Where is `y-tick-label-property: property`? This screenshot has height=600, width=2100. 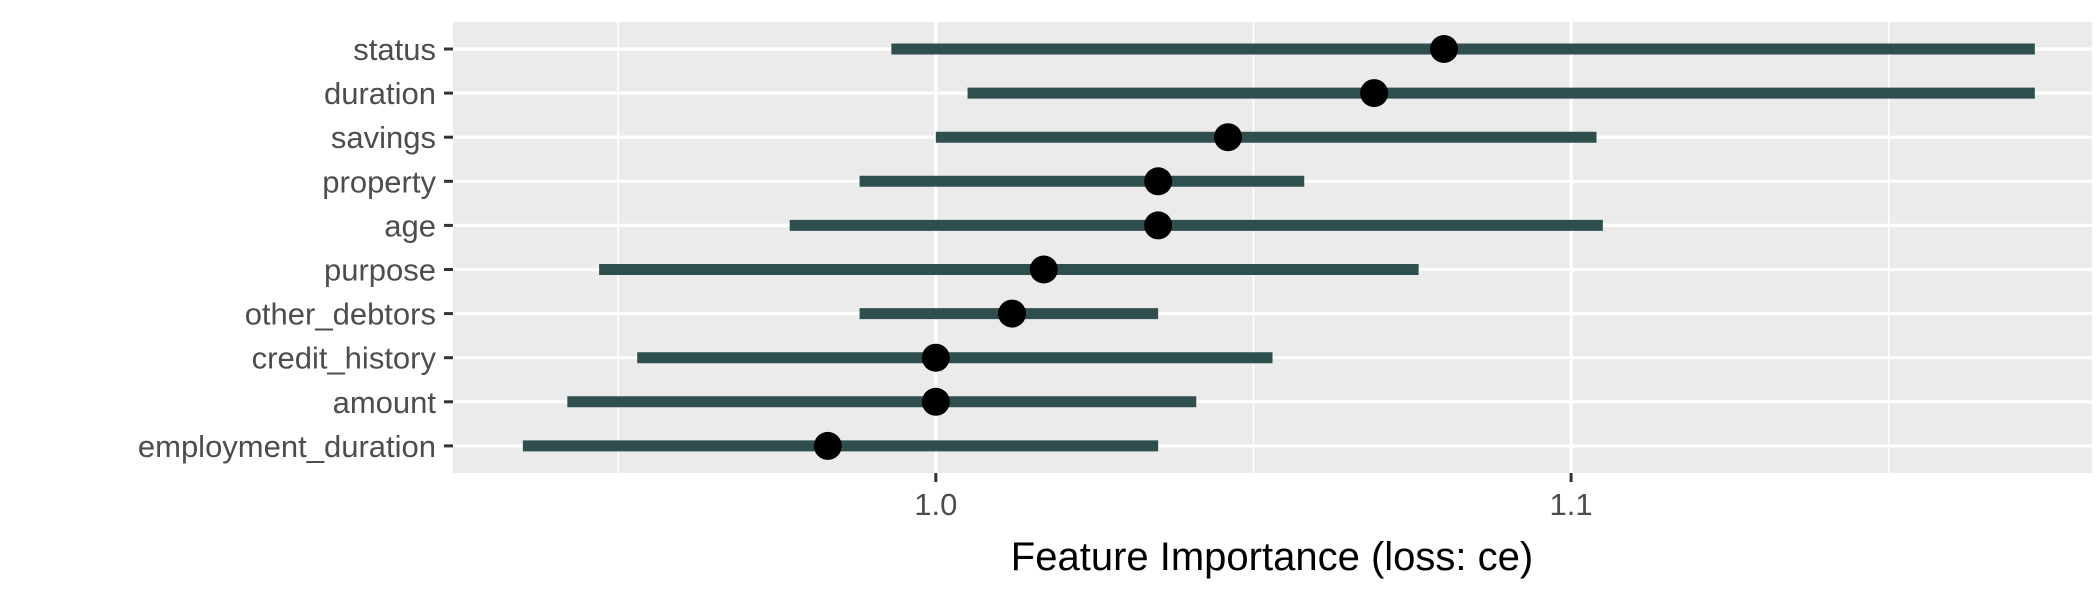 y-tick-label-property: property is located at coordinates (379, 181).